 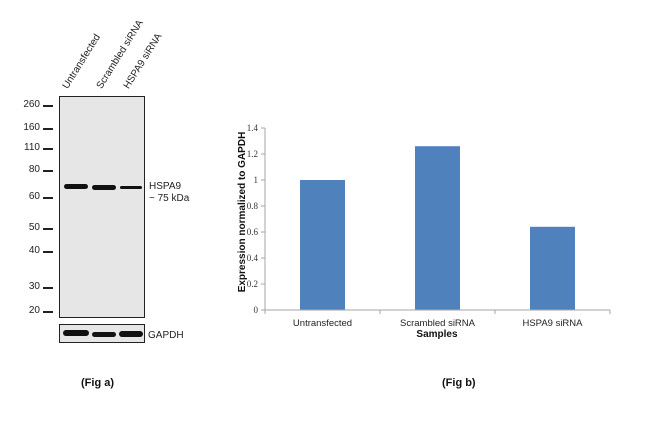 What do you see at coordinates (165, 186) in the screenshot?
I see `target-label: HSPA9` at bounding box center [165, 186].